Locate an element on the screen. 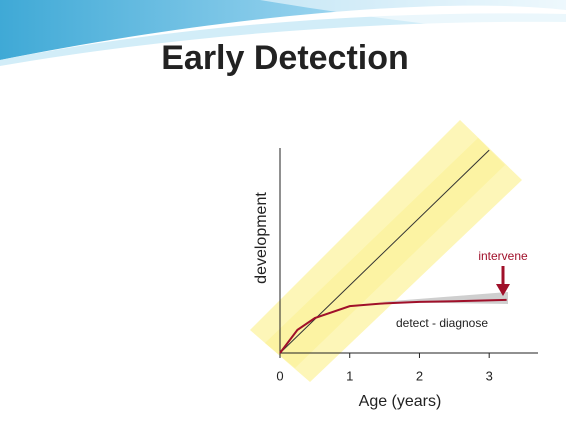 The height and width of the screenshot is (424, 566). x-tick-label: 1 is located at coordinates (349, 375).